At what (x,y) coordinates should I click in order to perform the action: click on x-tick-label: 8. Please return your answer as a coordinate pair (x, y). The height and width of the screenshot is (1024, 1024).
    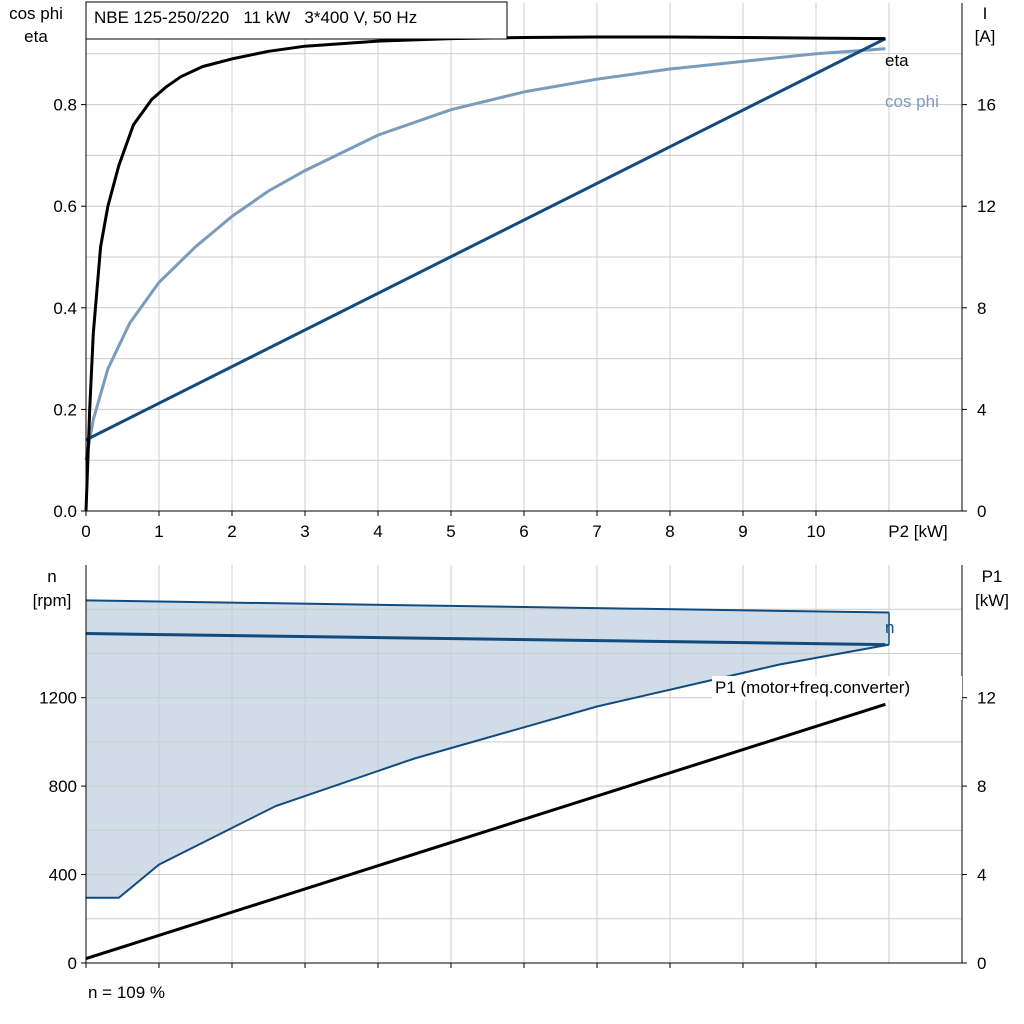
    Looking at the image, I should click on (669, 531).